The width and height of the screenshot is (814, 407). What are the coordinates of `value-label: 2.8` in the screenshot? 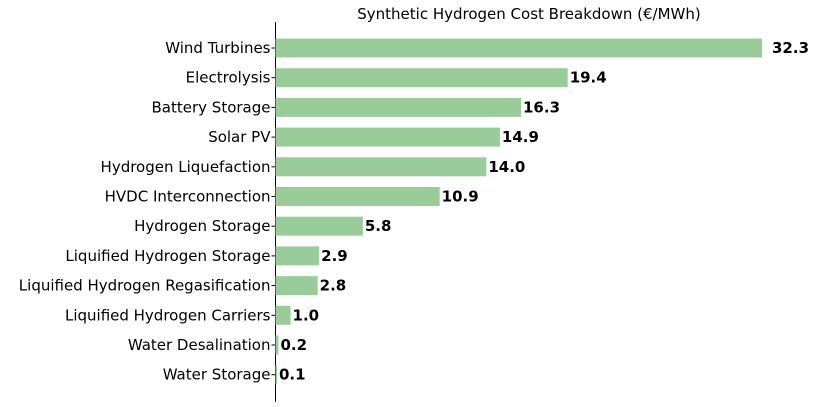 It's located at (333, 286).